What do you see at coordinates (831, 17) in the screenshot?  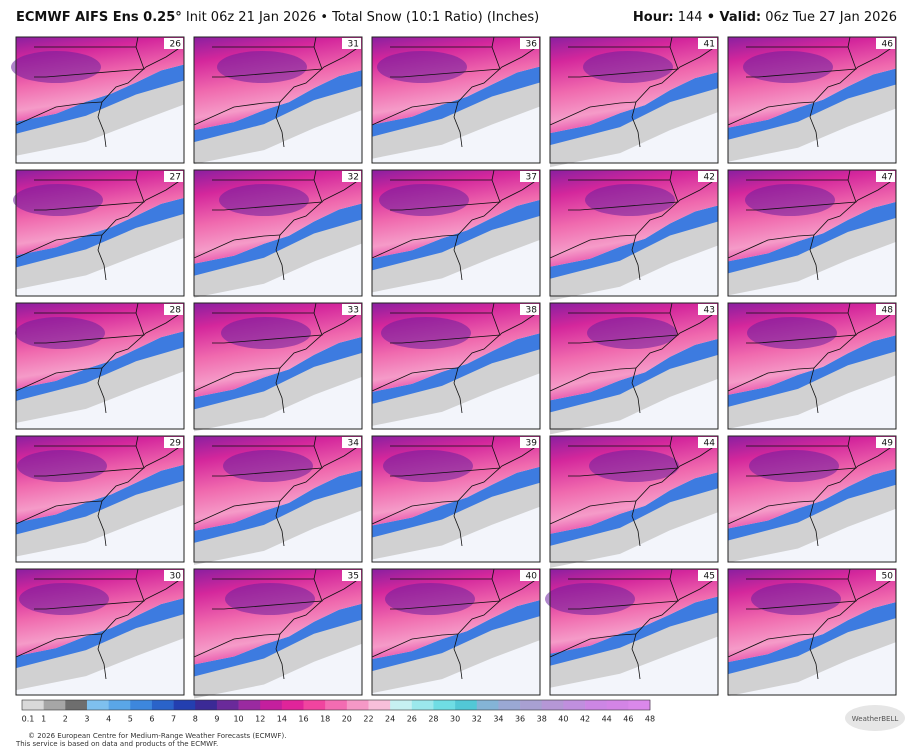 I see `valid-value: 06z Tue 27 Jan 2026` at bounding box center [831, 17].